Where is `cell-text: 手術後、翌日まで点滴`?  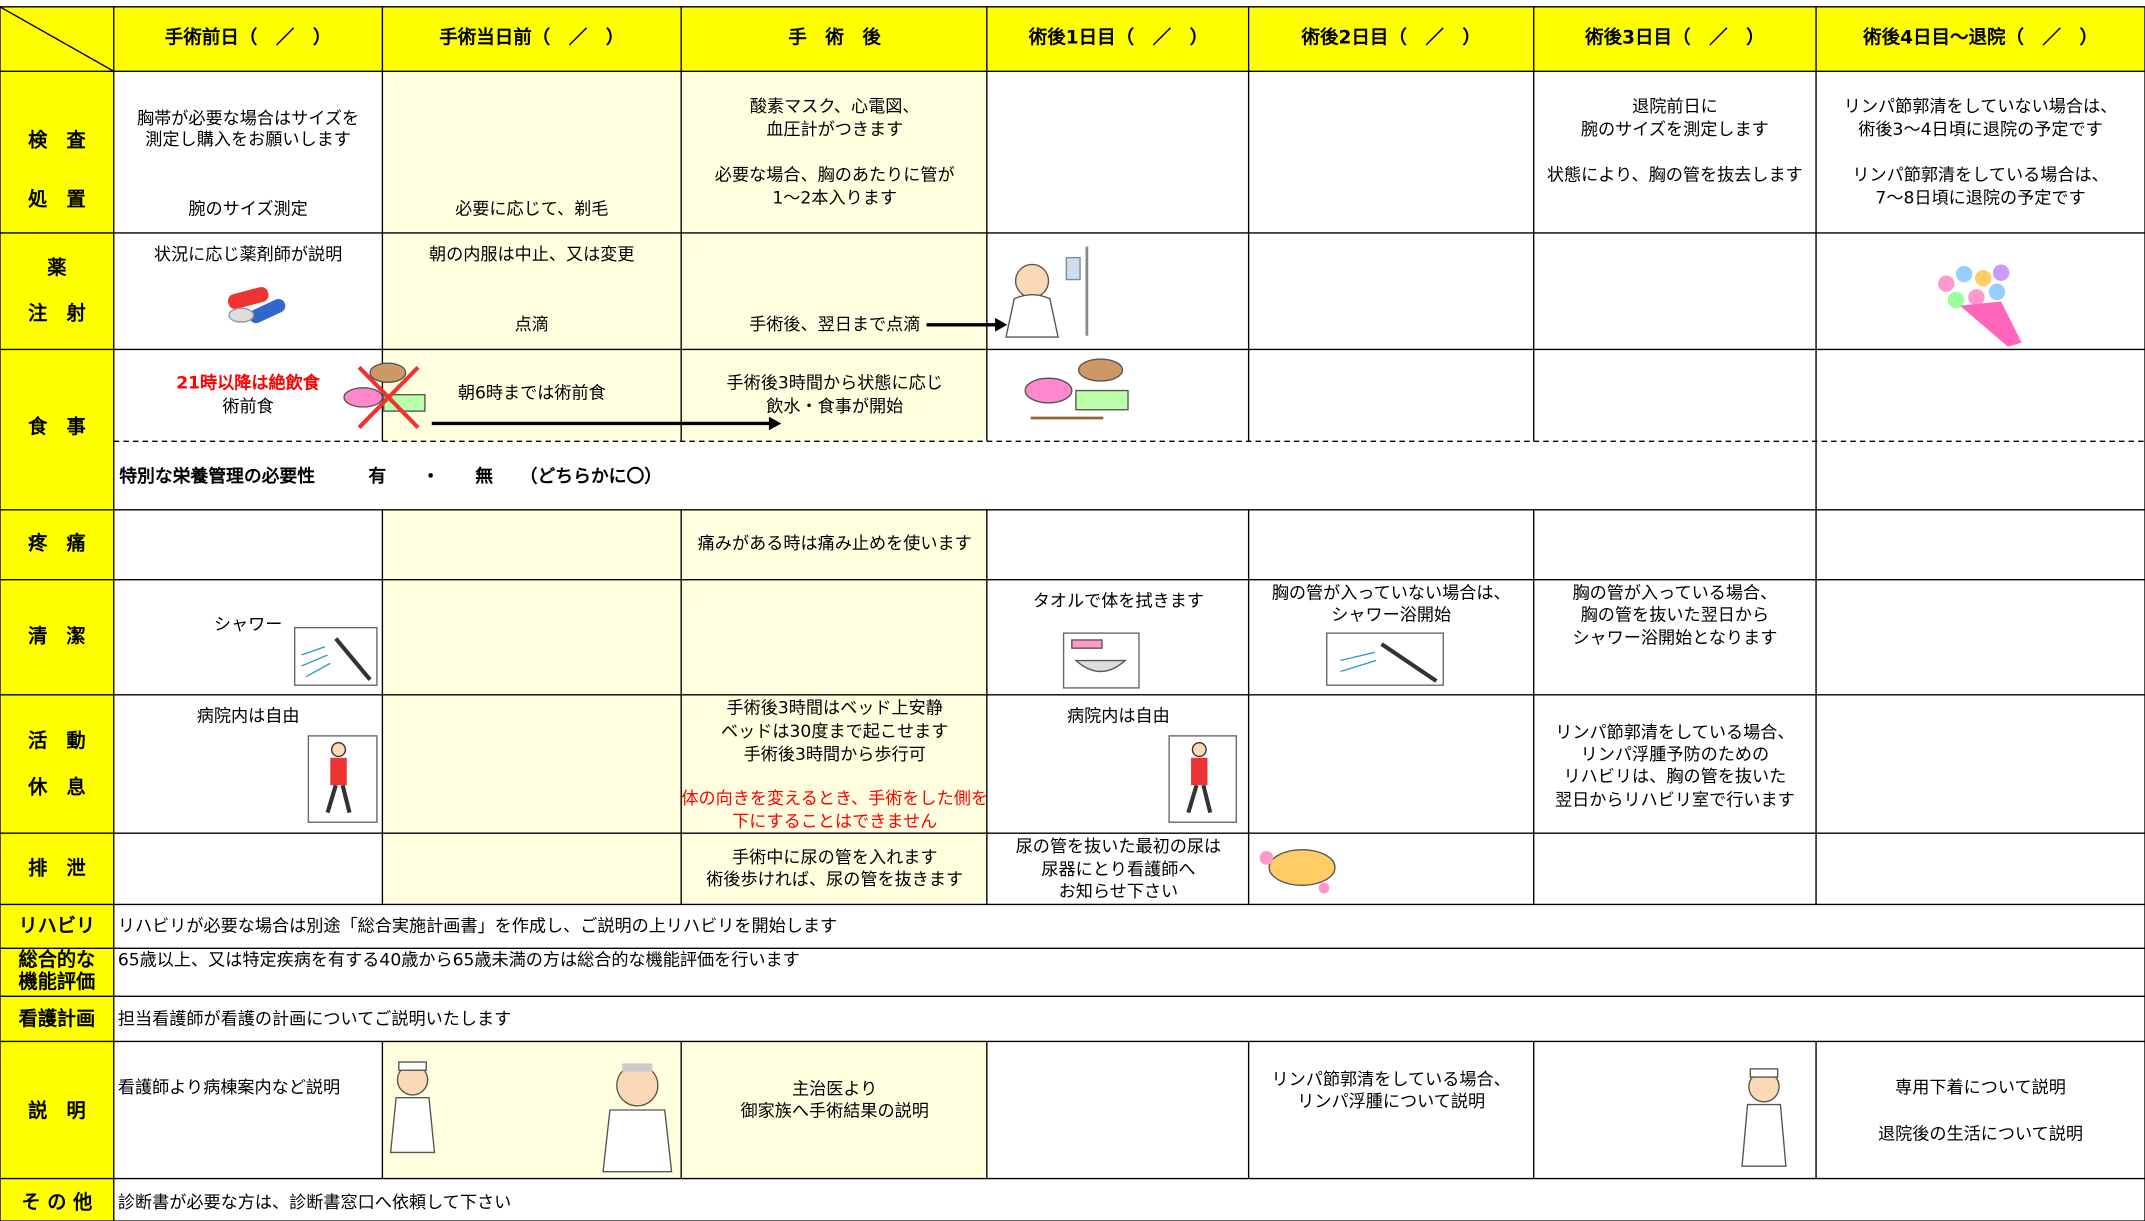 cell-text: 手術後、翌日まで点滴 is located at coordinates (834, 325).